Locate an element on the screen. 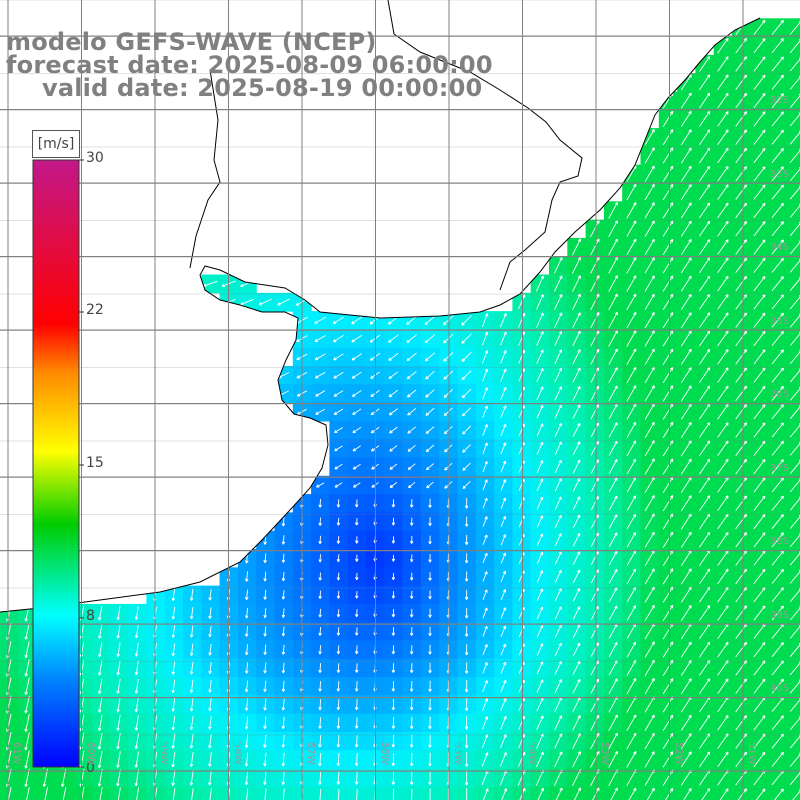  latitude-label: 36S is located at coordinates (780, 394).